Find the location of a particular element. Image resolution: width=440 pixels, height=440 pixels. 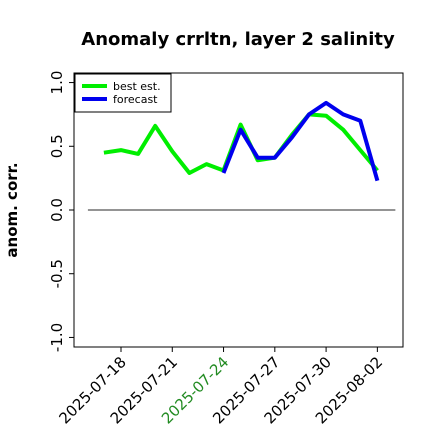

y-axis-label: anom. corr. is located at coordinates (12, 209).